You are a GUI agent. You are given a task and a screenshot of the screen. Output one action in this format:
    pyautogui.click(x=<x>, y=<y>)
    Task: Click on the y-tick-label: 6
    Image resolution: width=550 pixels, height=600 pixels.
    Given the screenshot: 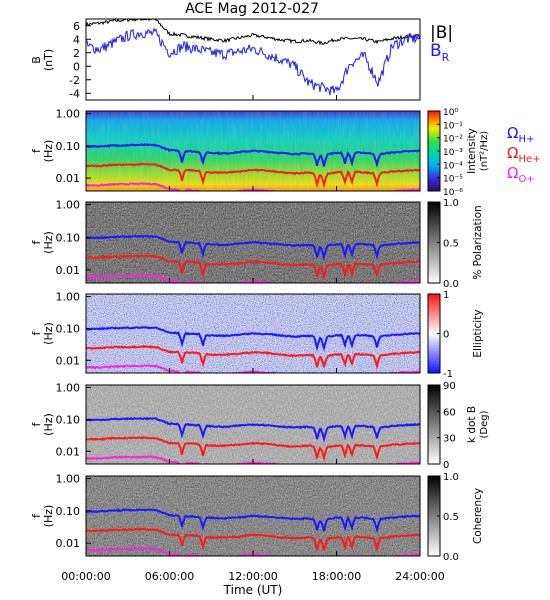 What is the action you would take?
    pyautogui.click(x=76, y=26)
    